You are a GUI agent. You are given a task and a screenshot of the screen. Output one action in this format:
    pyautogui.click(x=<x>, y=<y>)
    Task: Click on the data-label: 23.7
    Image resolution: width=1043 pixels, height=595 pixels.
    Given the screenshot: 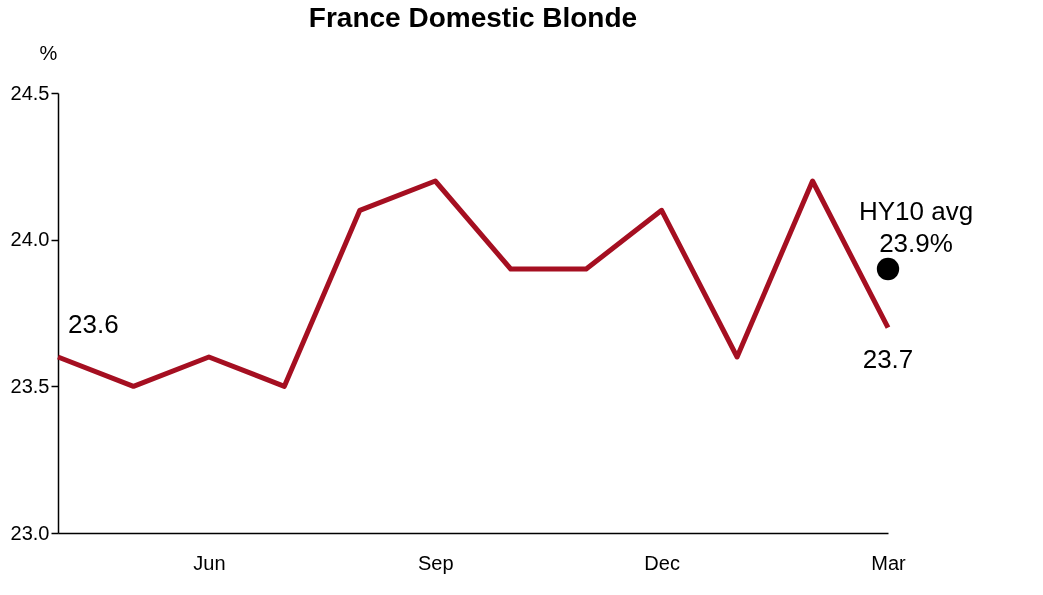 What is the action you would take?
    pyautogui.click(x=888, y=358)
    